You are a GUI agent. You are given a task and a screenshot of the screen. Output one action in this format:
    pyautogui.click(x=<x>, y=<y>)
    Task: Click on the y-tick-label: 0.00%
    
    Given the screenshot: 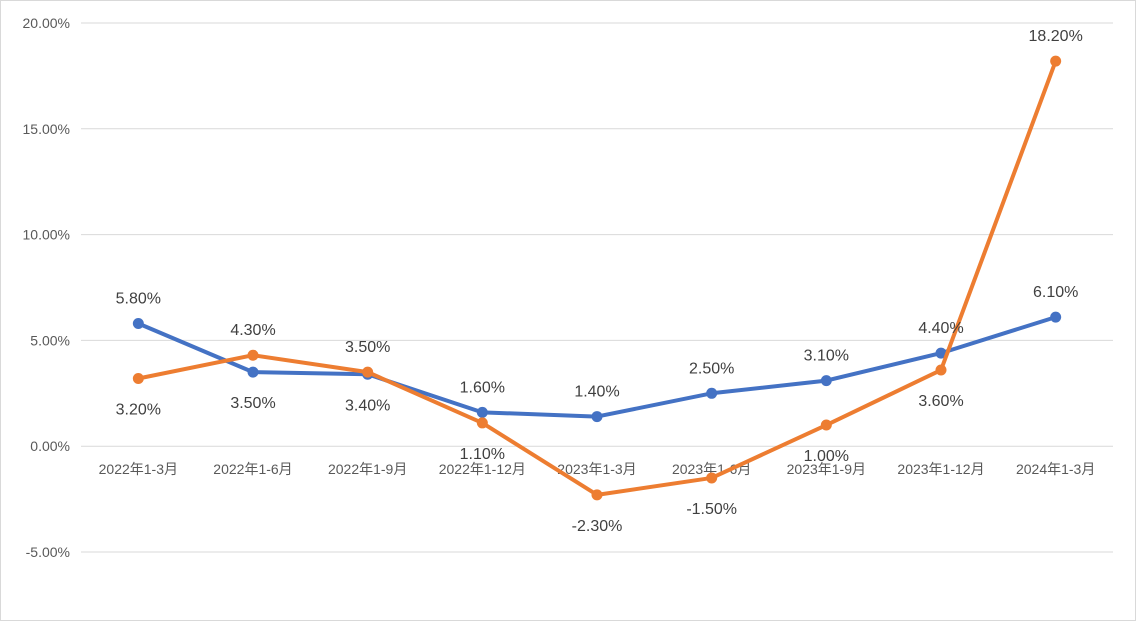 What is the action you would take?
    pyautogui.click(x=50, y=446)
    